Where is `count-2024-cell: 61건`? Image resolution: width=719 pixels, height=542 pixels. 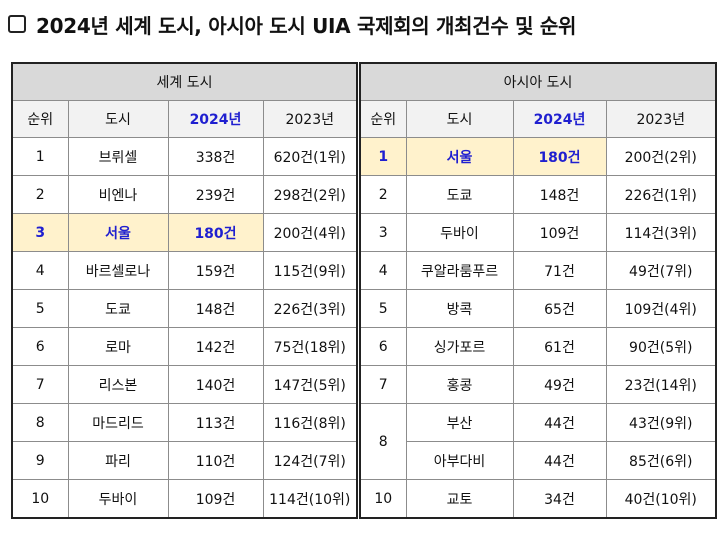
count-2024-cell: 61건 is located at coordinates (559, 346).